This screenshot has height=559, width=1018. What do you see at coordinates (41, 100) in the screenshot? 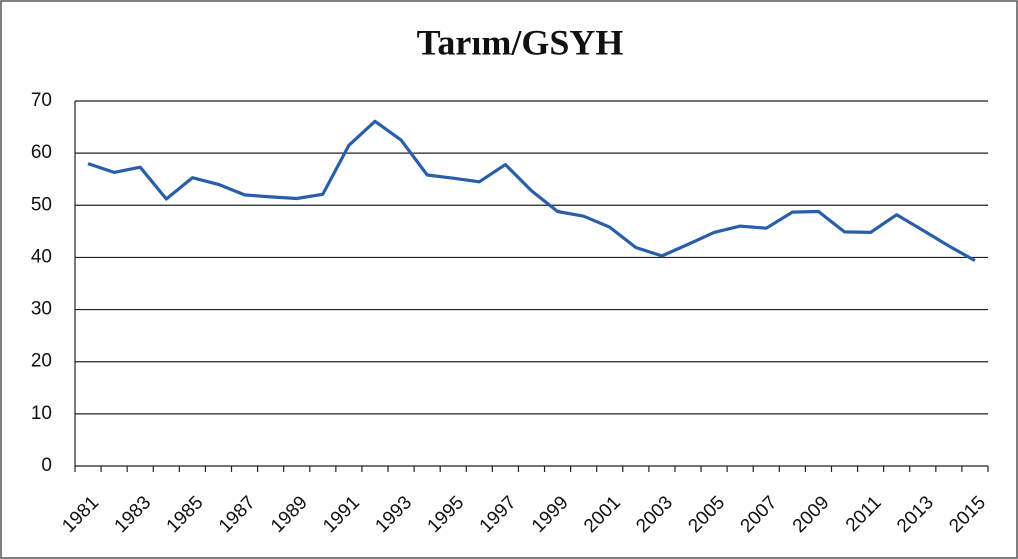
I see `y-tick-label: 70` at bounding box center [41, 100].